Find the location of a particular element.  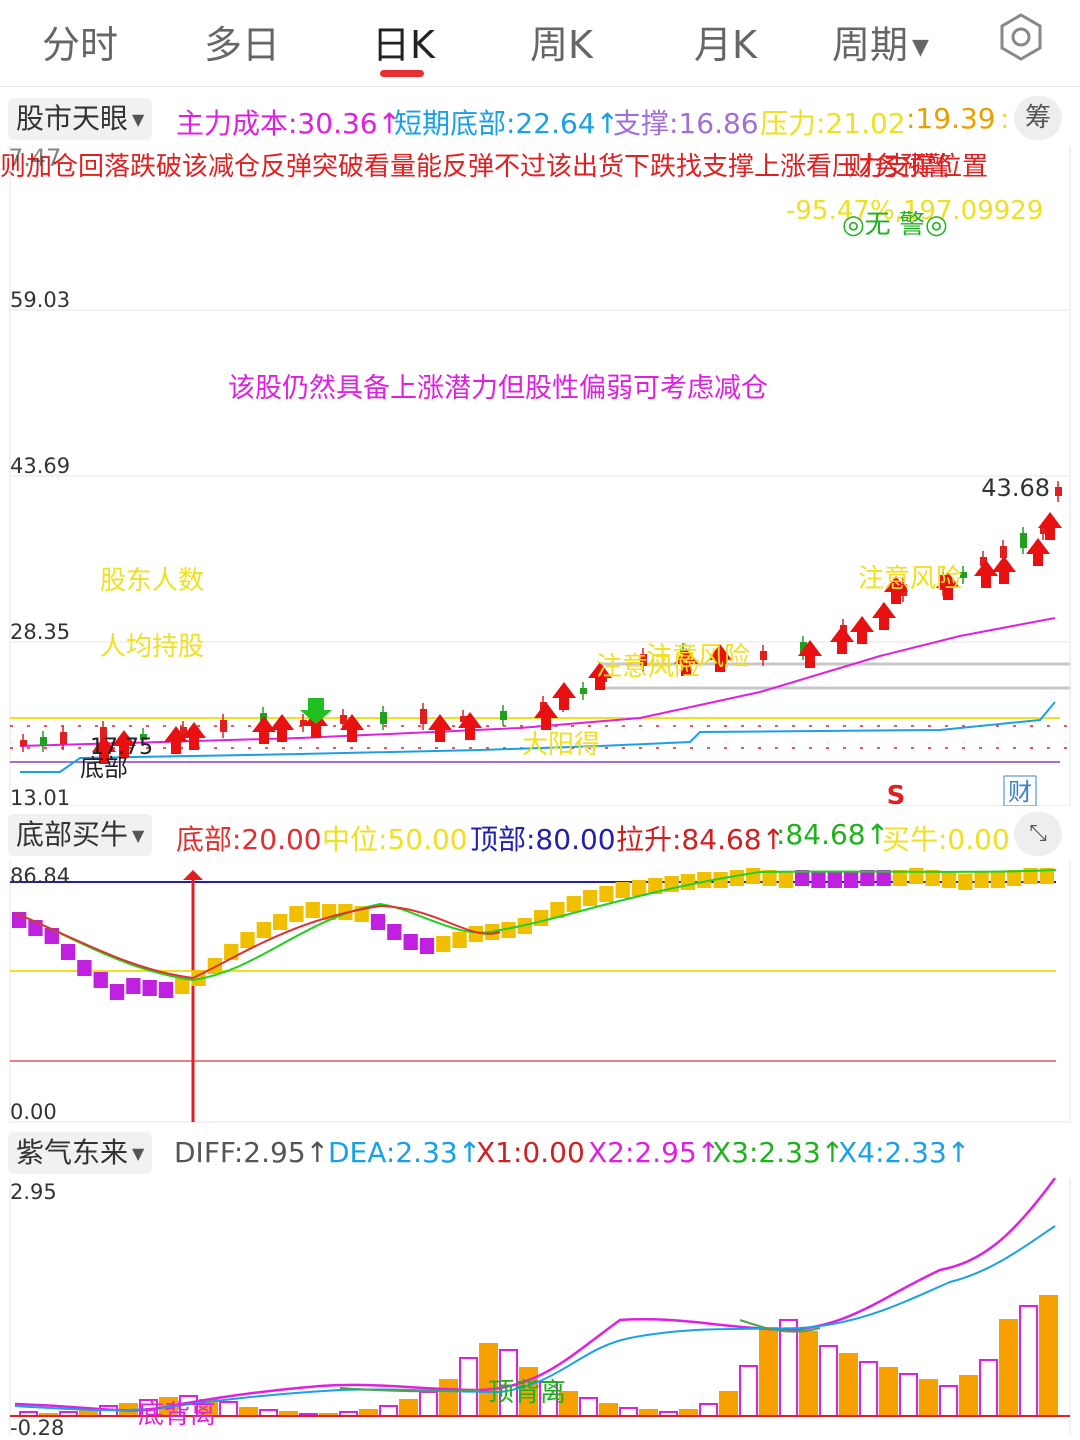

oscillator-bars is located at coordinates (533, 934).